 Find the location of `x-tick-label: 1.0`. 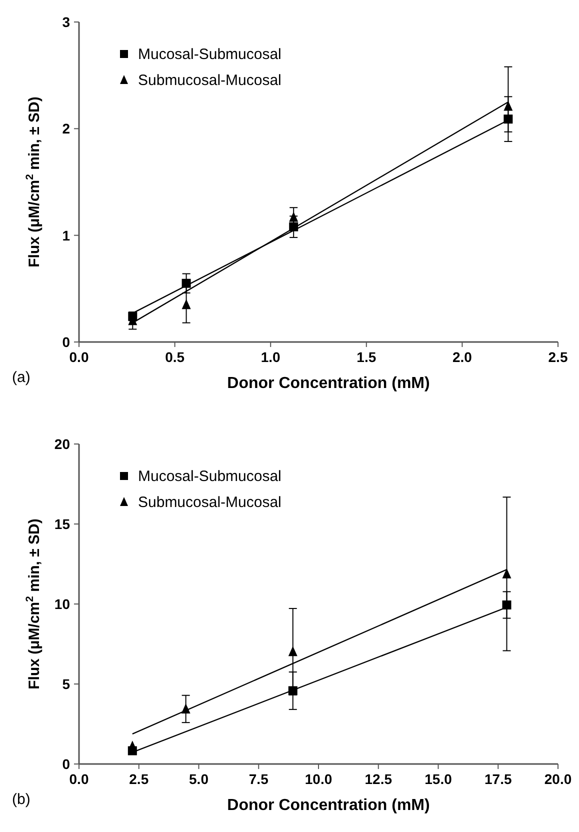

x-tick-label: 1.0 is located at coordinates (270, 357).